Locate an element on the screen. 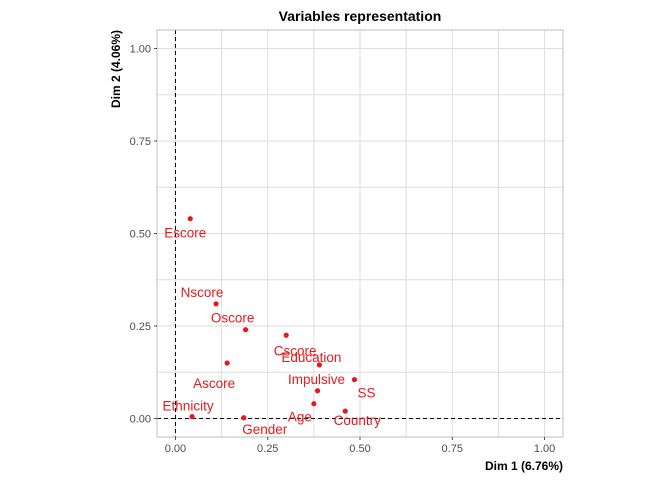 Image resolution: width=672 pixels, height=480 pixels. x-tick-label: 0.25 is located at coordinates (267, 449).